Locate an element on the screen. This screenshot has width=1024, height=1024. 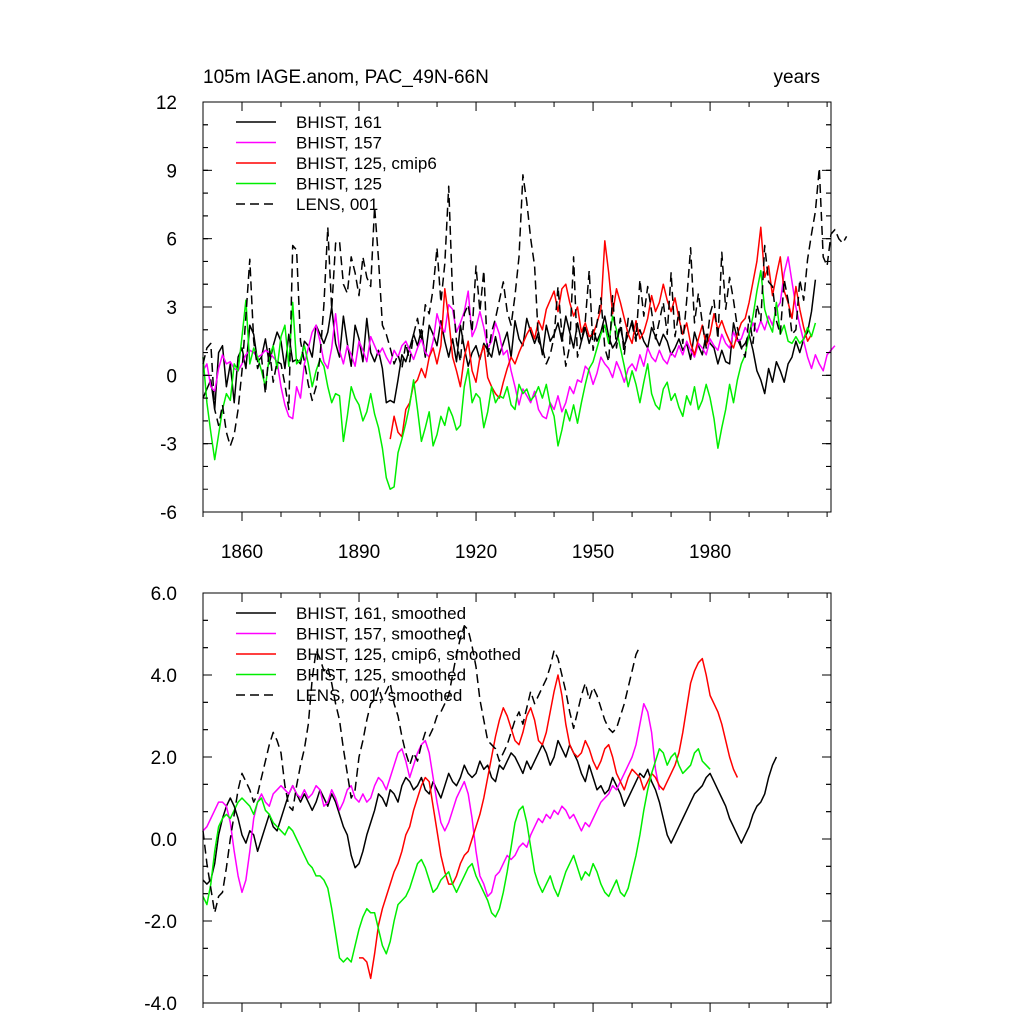
bottom-legend-label-0: BHIST, 161, smoothed is located at coordinates (381, 613).